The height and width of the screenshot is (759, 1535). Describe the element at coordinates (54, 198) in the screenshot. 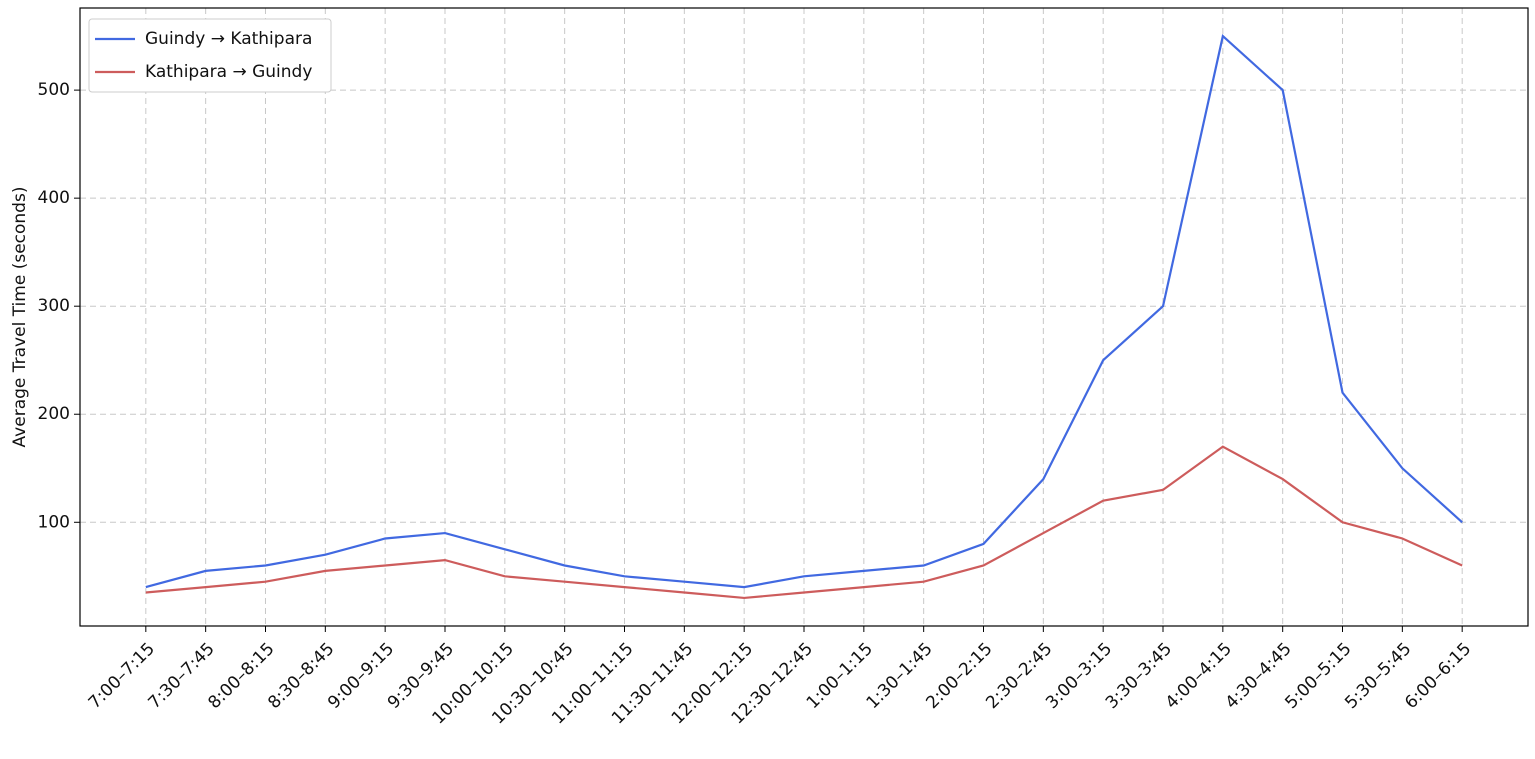

I see `y-tick-label: 400` at that location.